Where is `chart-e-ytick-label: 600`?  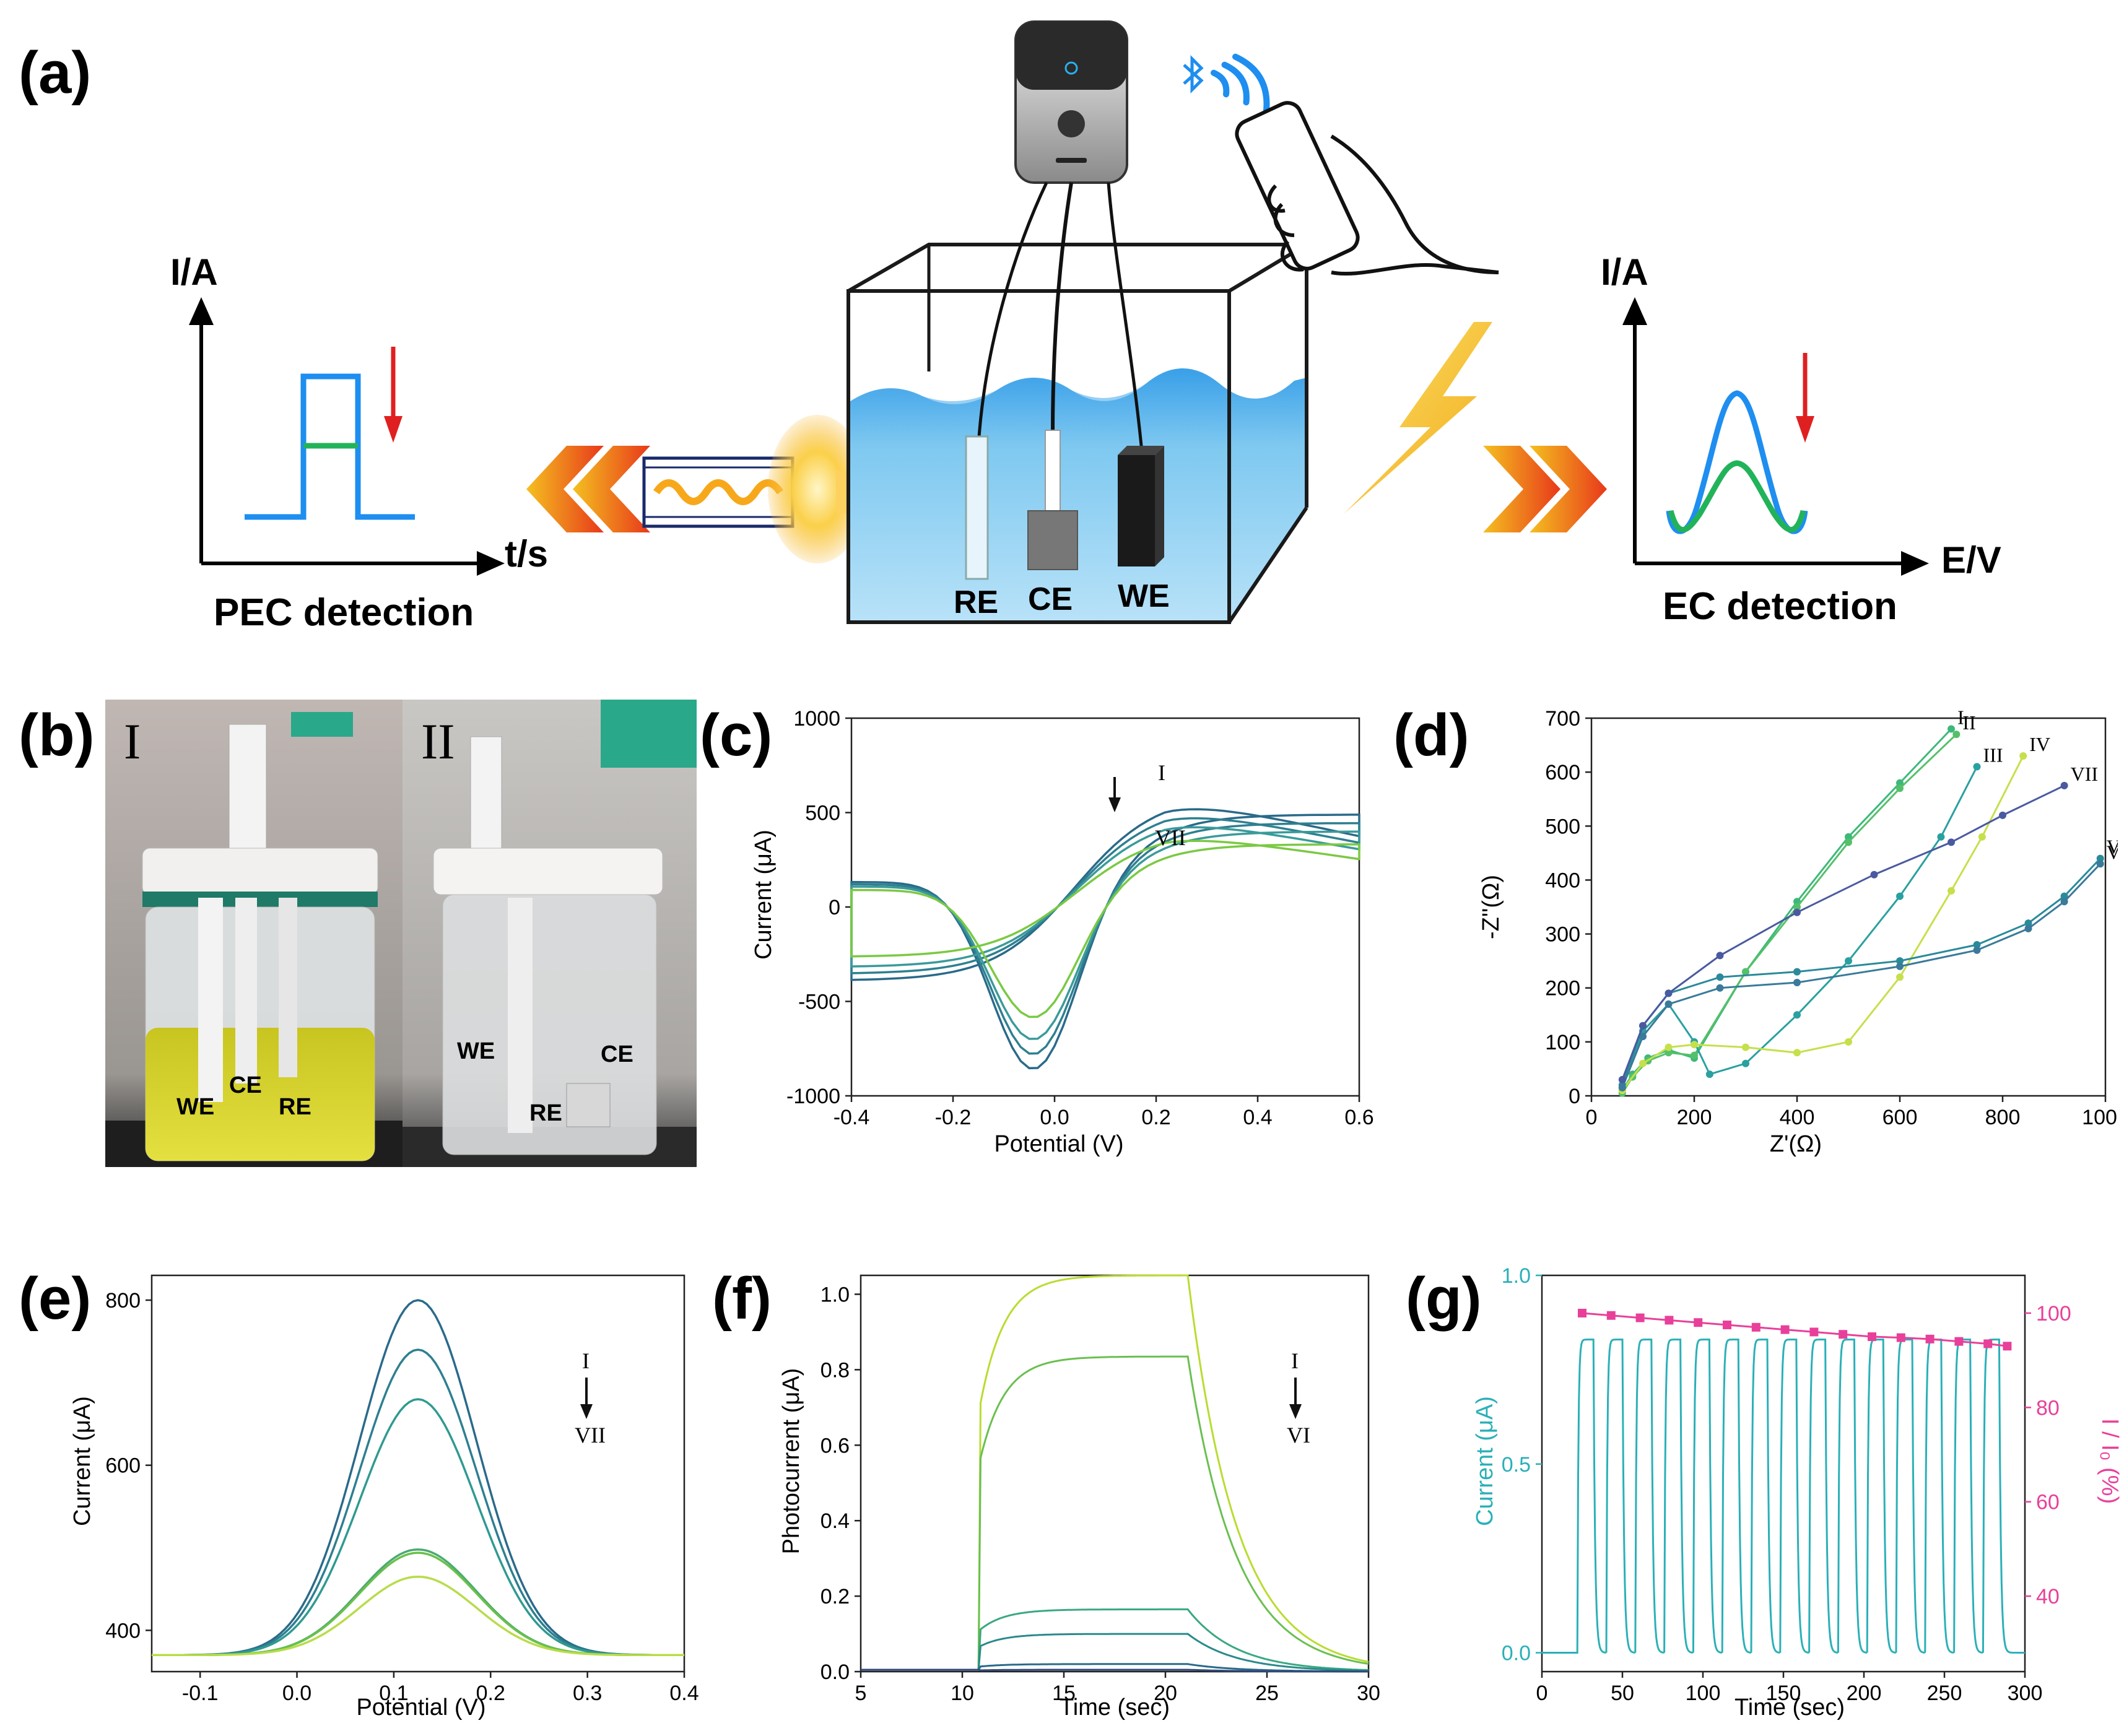
chart-e-ytick-label: 600 is located at coordinates (123, 1466).